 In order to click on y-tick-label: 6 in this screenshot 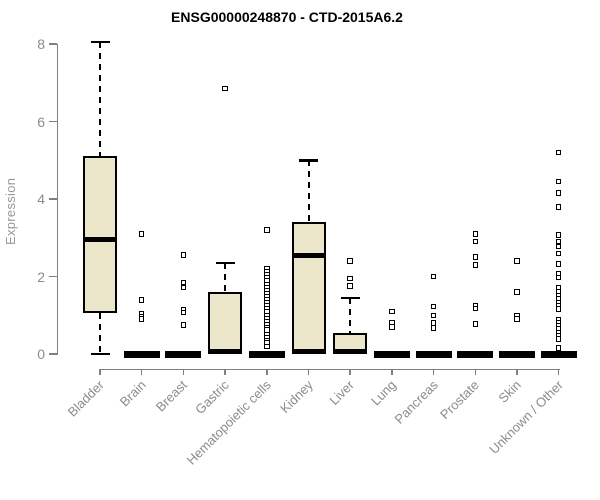, I will do `click(41, 121)`.